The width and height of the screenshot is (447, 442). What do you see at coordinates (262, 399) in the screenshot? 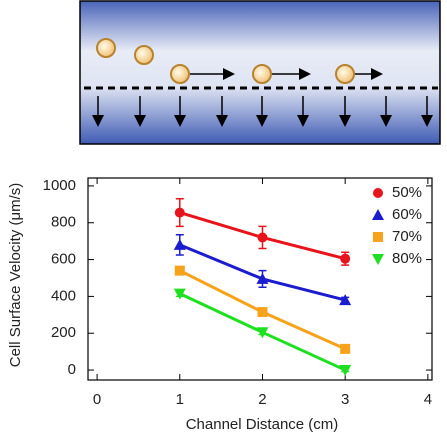
I see `x-tick-label: 2` at bounding box center [262, 399].